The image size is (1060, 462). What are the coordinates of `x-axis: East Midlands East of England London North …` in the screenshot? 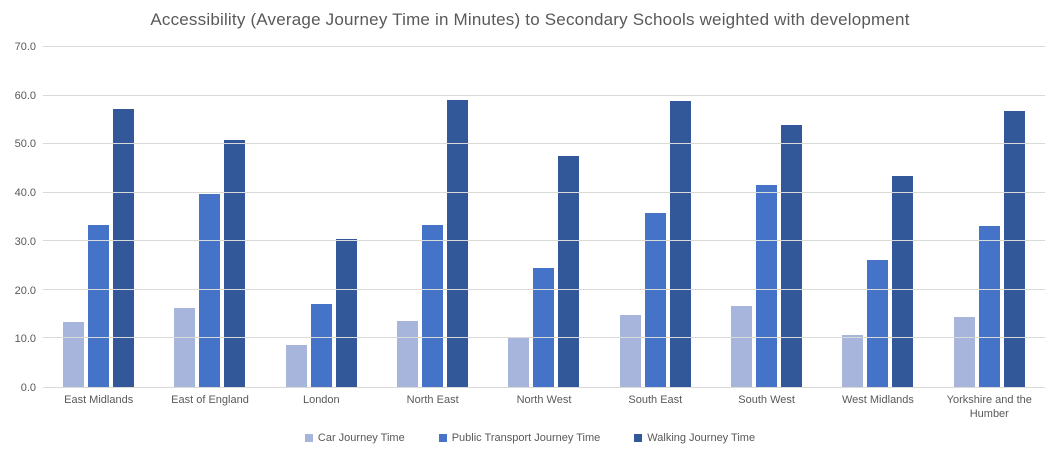 It's located at (544, 407).